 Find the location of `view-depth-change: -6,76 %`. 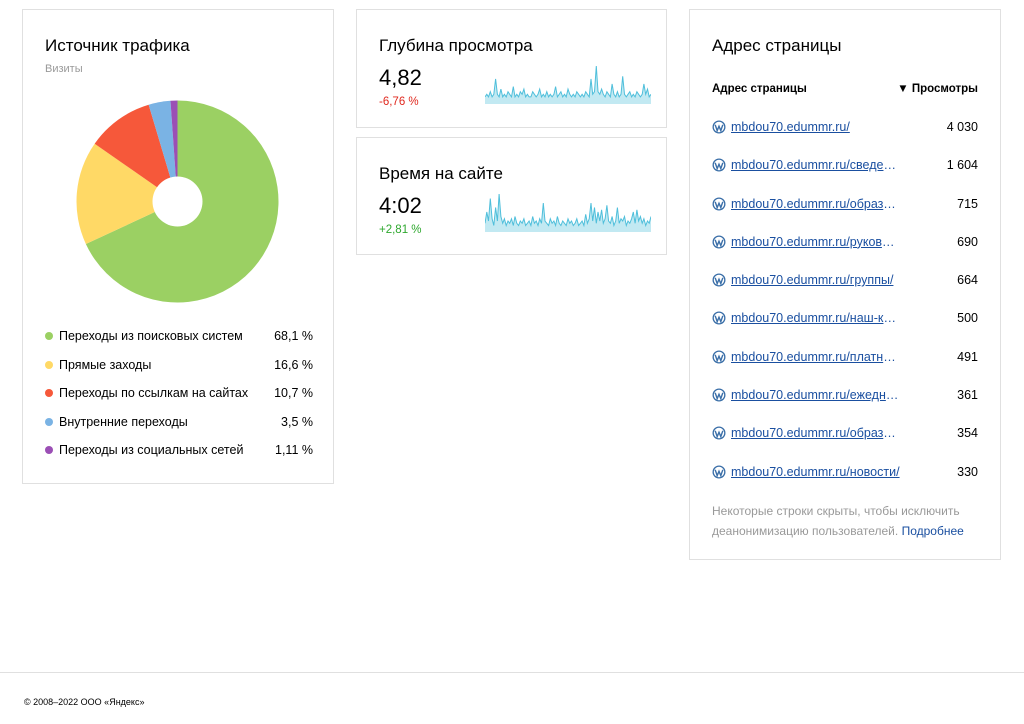

view-depth-change: -6,76 % is located at coordinates (399, 102).